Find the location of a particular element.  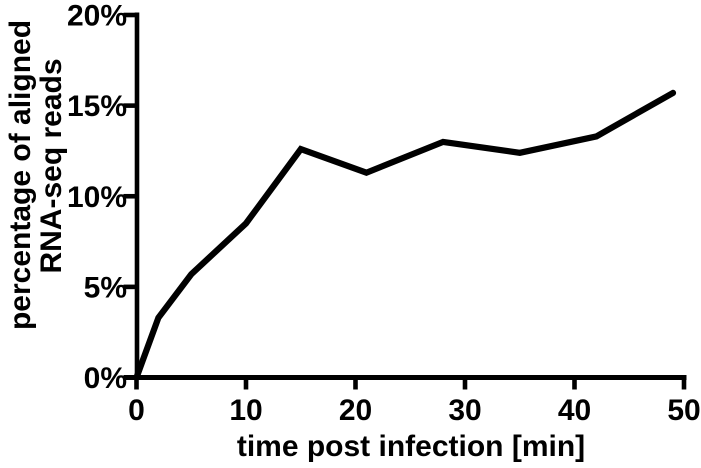

y-tick-label: 20% is located at coordinates (97, 16).